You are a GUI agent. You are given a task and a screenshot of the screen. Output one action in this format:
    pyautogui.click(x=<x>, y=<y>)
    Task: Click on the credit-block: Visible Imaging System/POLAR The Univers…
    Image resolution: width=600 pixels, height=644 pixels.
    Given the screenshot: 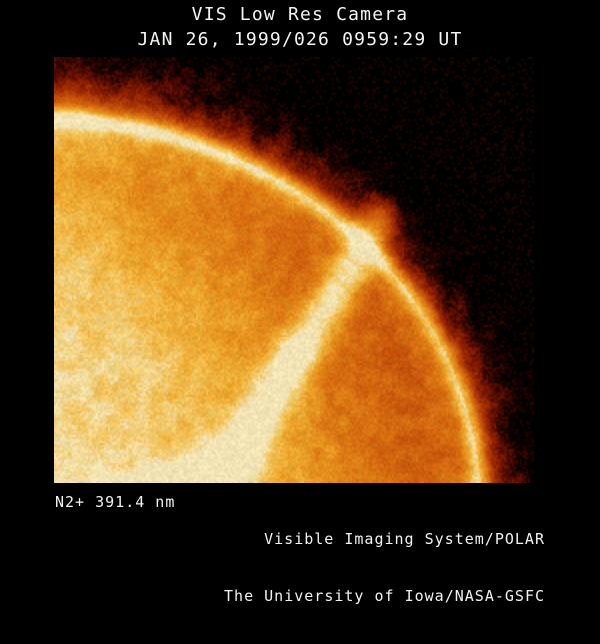 What is the action you would take?
    pyautogui.click(x=384, y=568)
    